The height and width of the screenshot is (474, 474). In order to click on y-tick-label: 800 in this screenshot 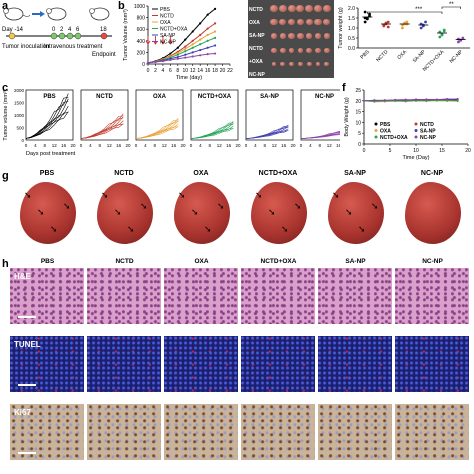, I will do `click(141, 19)`.